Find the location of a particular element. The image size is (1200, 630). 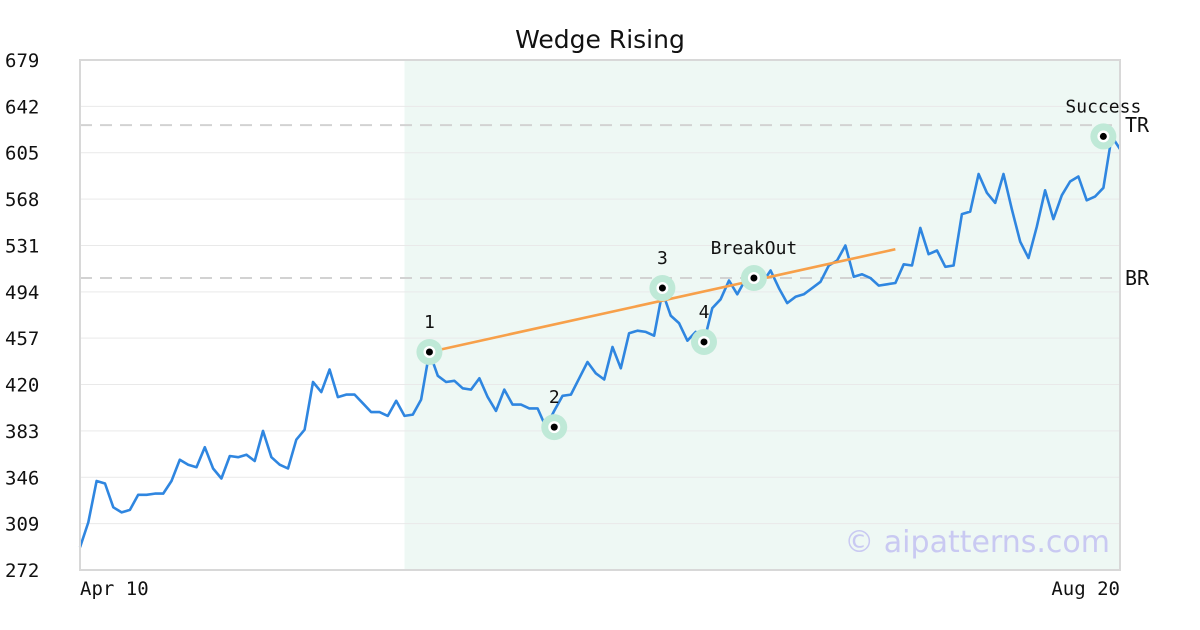

reference-label-br: BR is located at coordinates (1137, 278).